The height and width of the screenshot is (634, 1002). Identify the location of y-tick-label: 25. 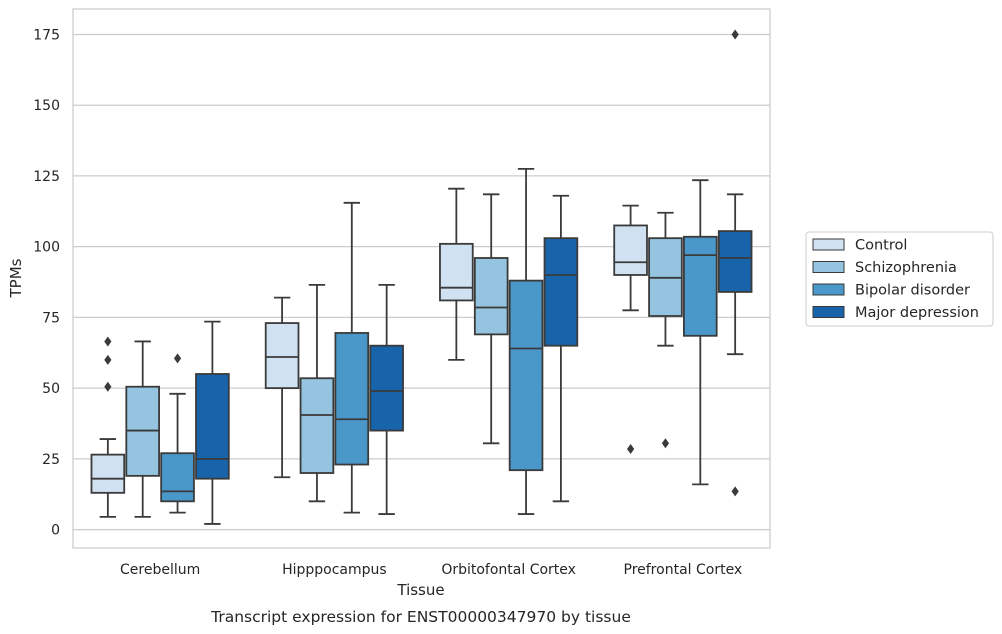
(51, 460).